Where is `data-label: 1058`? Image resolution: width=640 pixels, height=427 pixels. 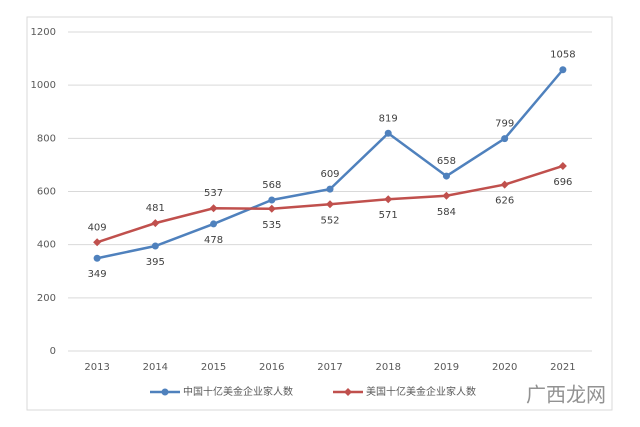 data-label: 1058 is located at coordinates (562, 55).